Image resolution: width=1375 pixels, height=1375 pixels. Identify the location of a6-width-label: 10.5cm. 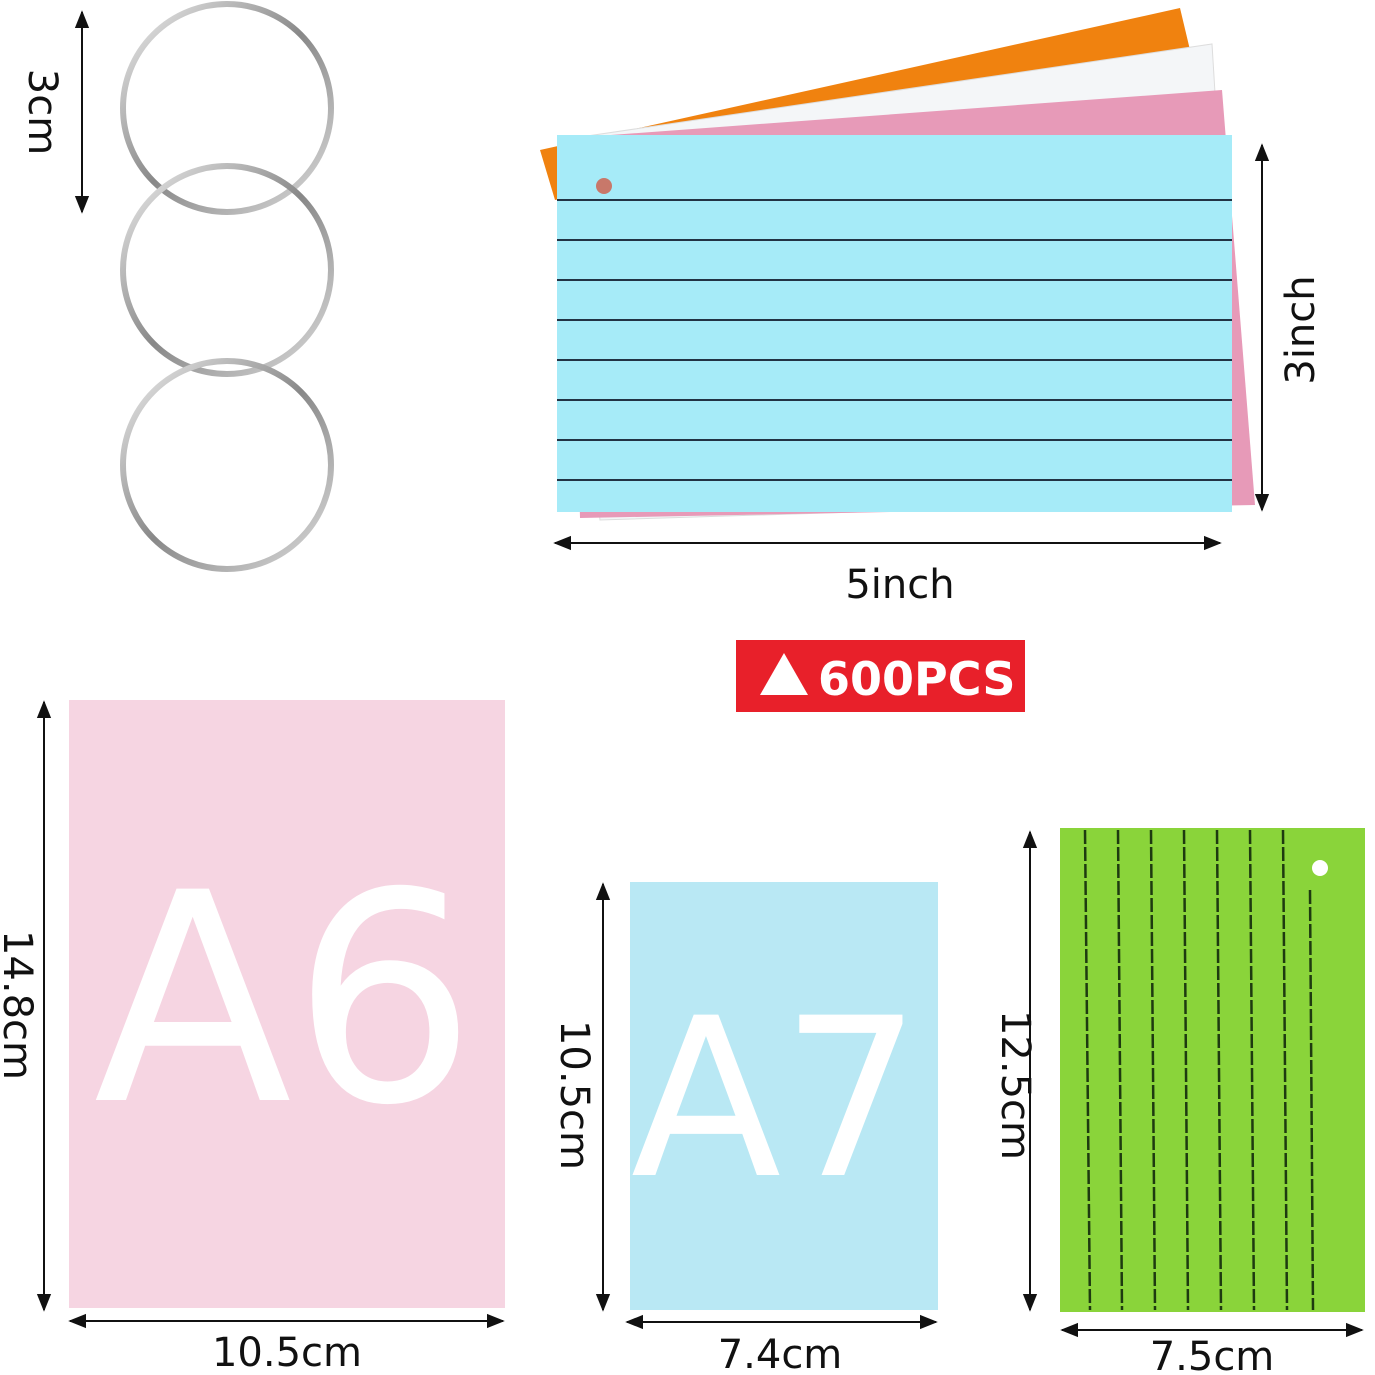
(287, 1352).